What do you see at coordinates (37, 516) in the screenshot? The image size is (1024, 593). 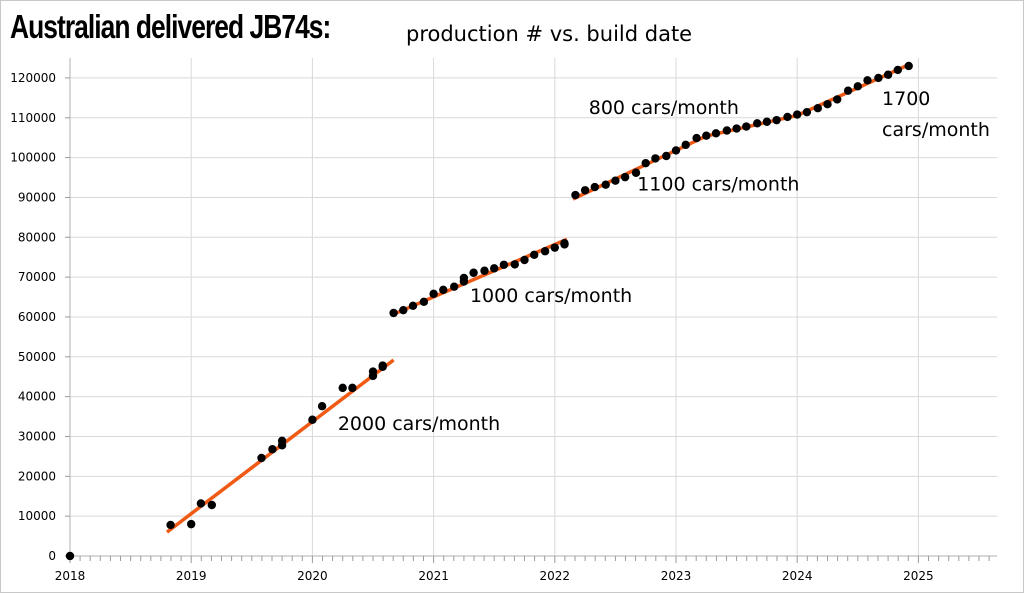 I see `y-tick-label: 10000` at bounding box center [37, 516].